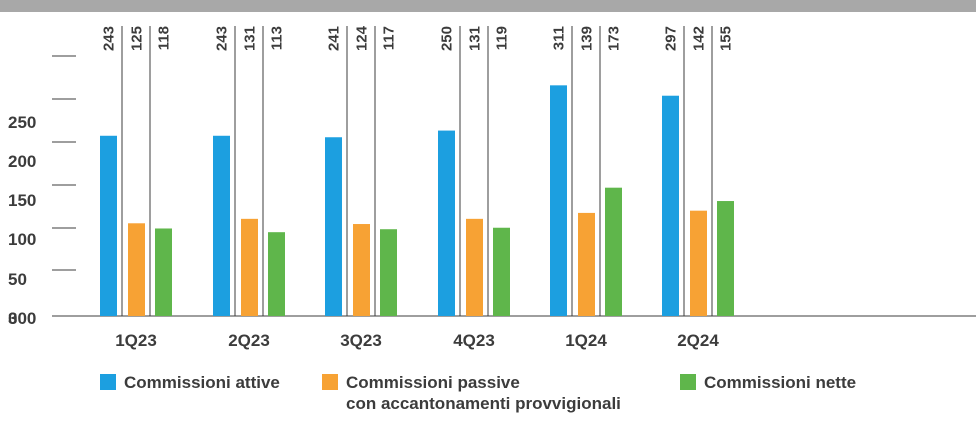  Describe the element at coordinates (330, 382) in the screenshot. I see `legend-swatch-orange` at that location.